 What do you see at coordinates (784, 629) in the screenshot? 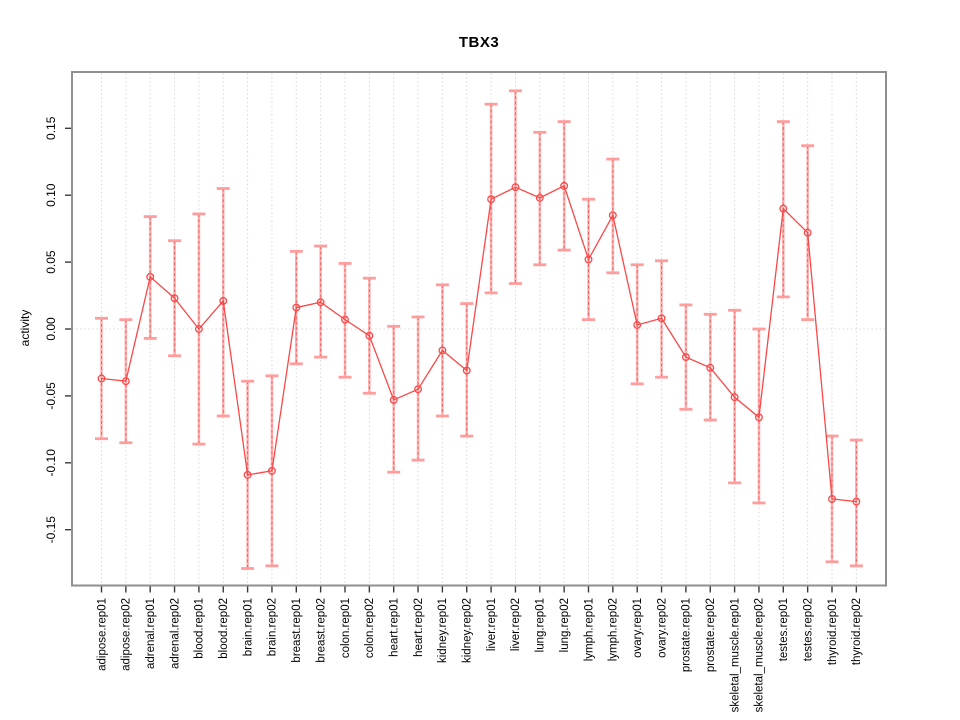
I see `x-tick-label: testes.rep01` at bounding box center [784, 629].